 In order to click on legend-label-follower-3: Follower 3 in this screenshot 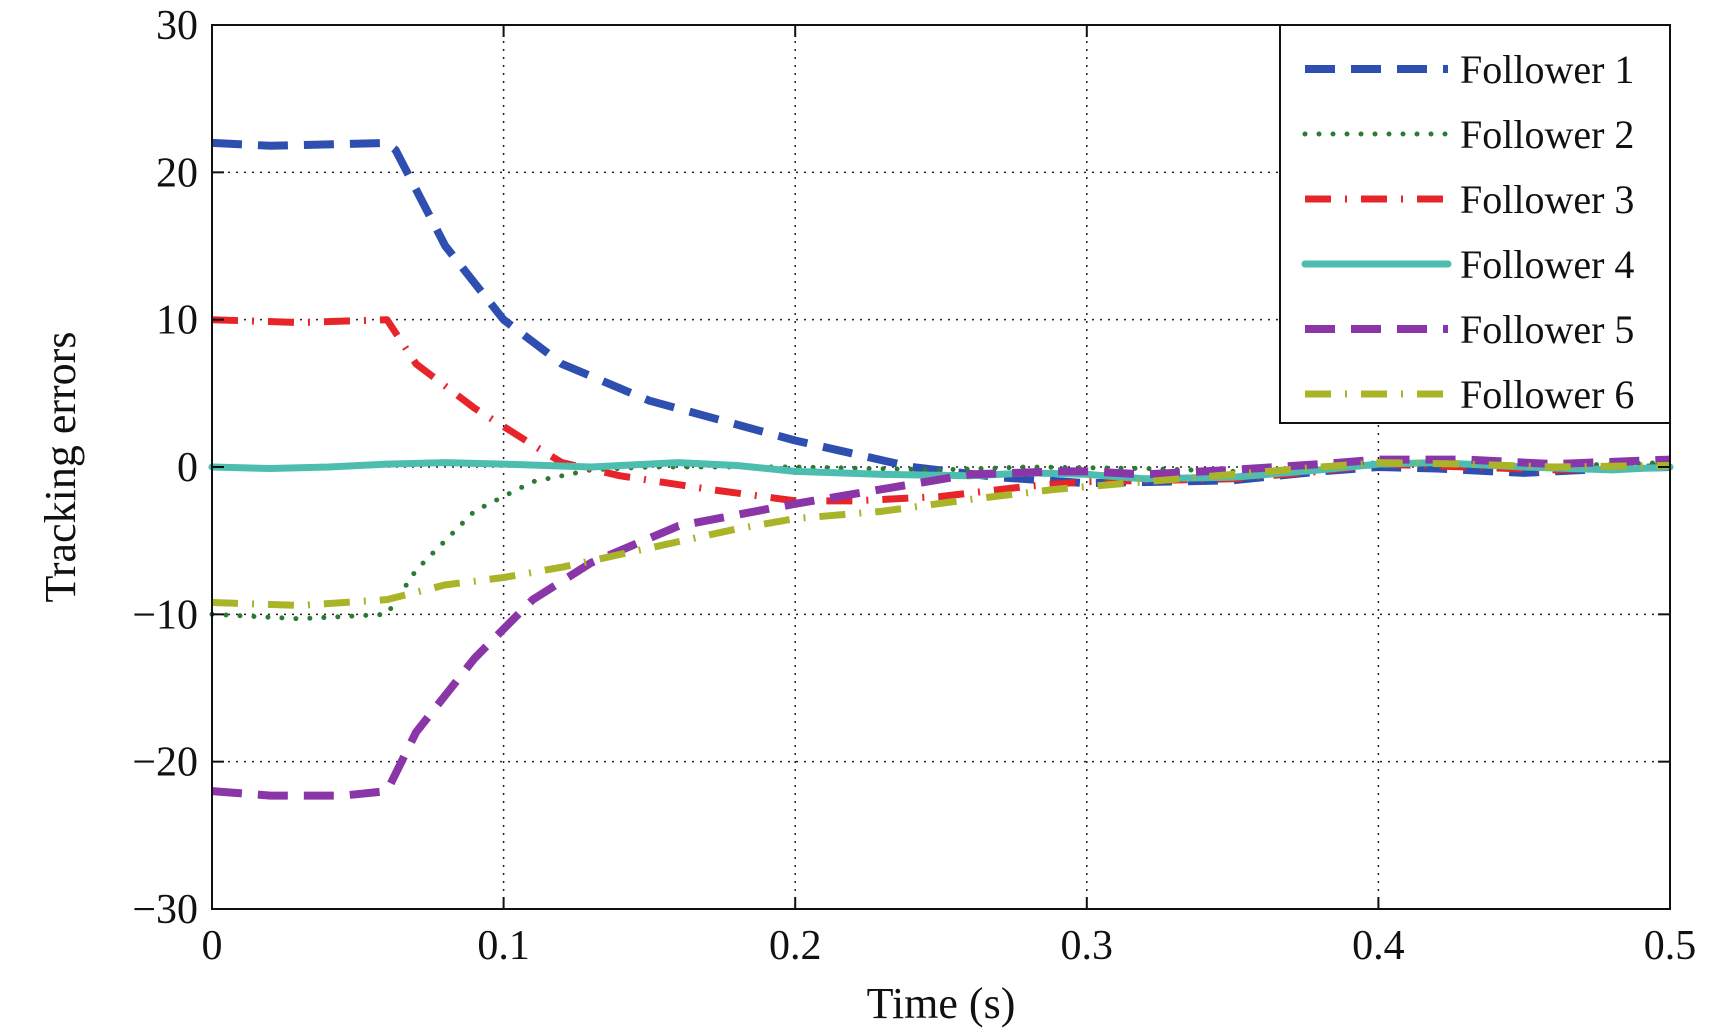, I will do `click(1547, 199)`.